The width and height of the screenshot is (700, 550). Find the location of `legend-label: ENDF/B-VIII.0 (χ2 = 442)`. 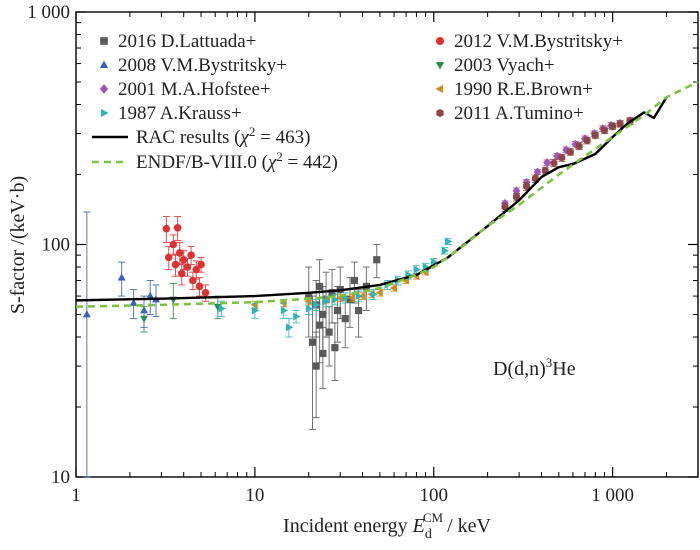

legend-label: ENDF/B-VIII.0 (χ2 = 442) is located at coordinates (237, 161).